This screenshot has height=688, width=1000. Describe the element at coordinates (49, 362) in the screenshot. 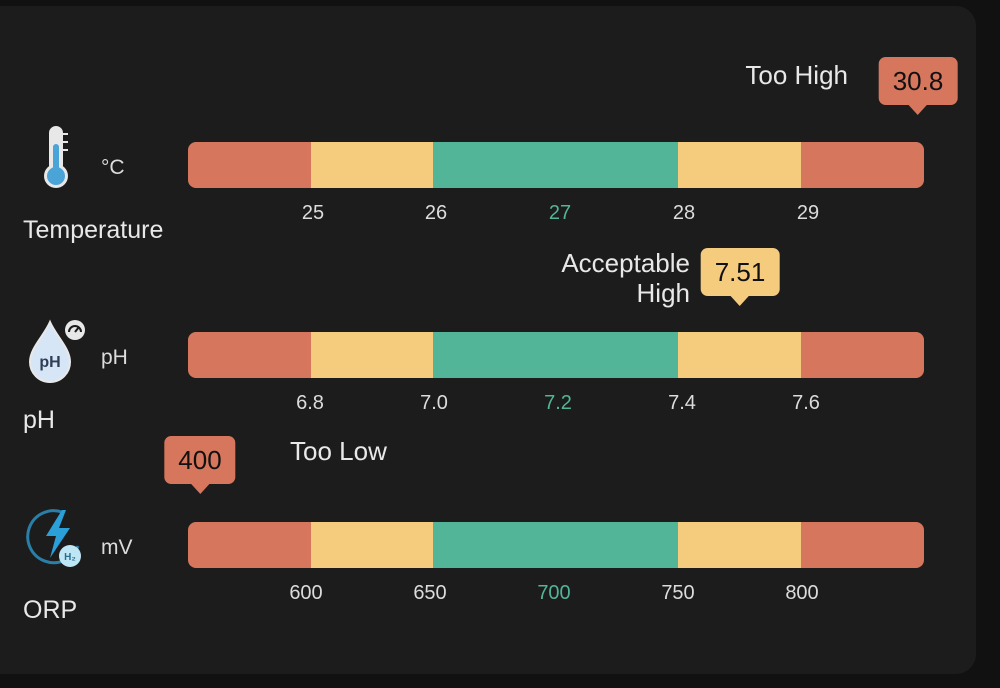

I see `svg-text: pH` at that location.